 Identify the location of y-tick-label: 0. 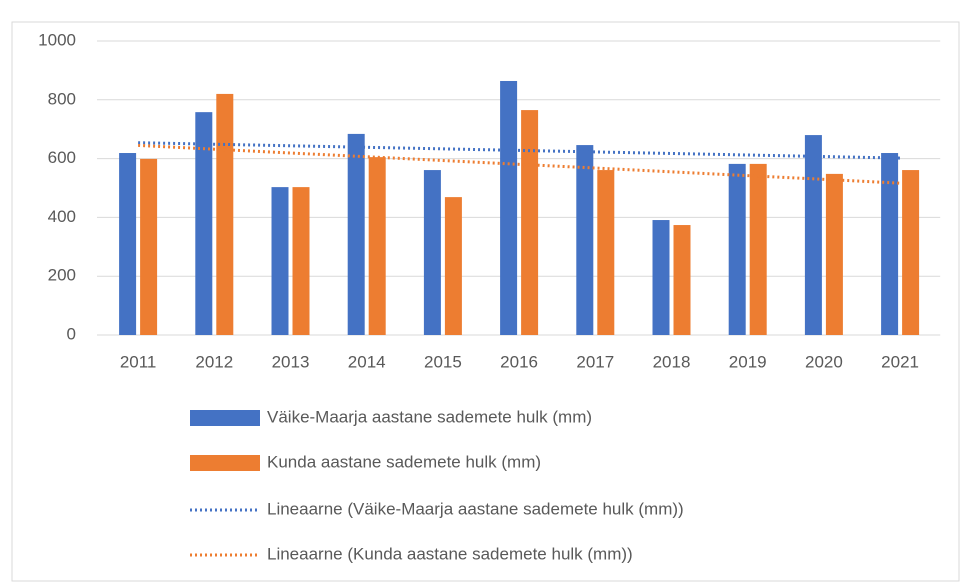
(71, 333).